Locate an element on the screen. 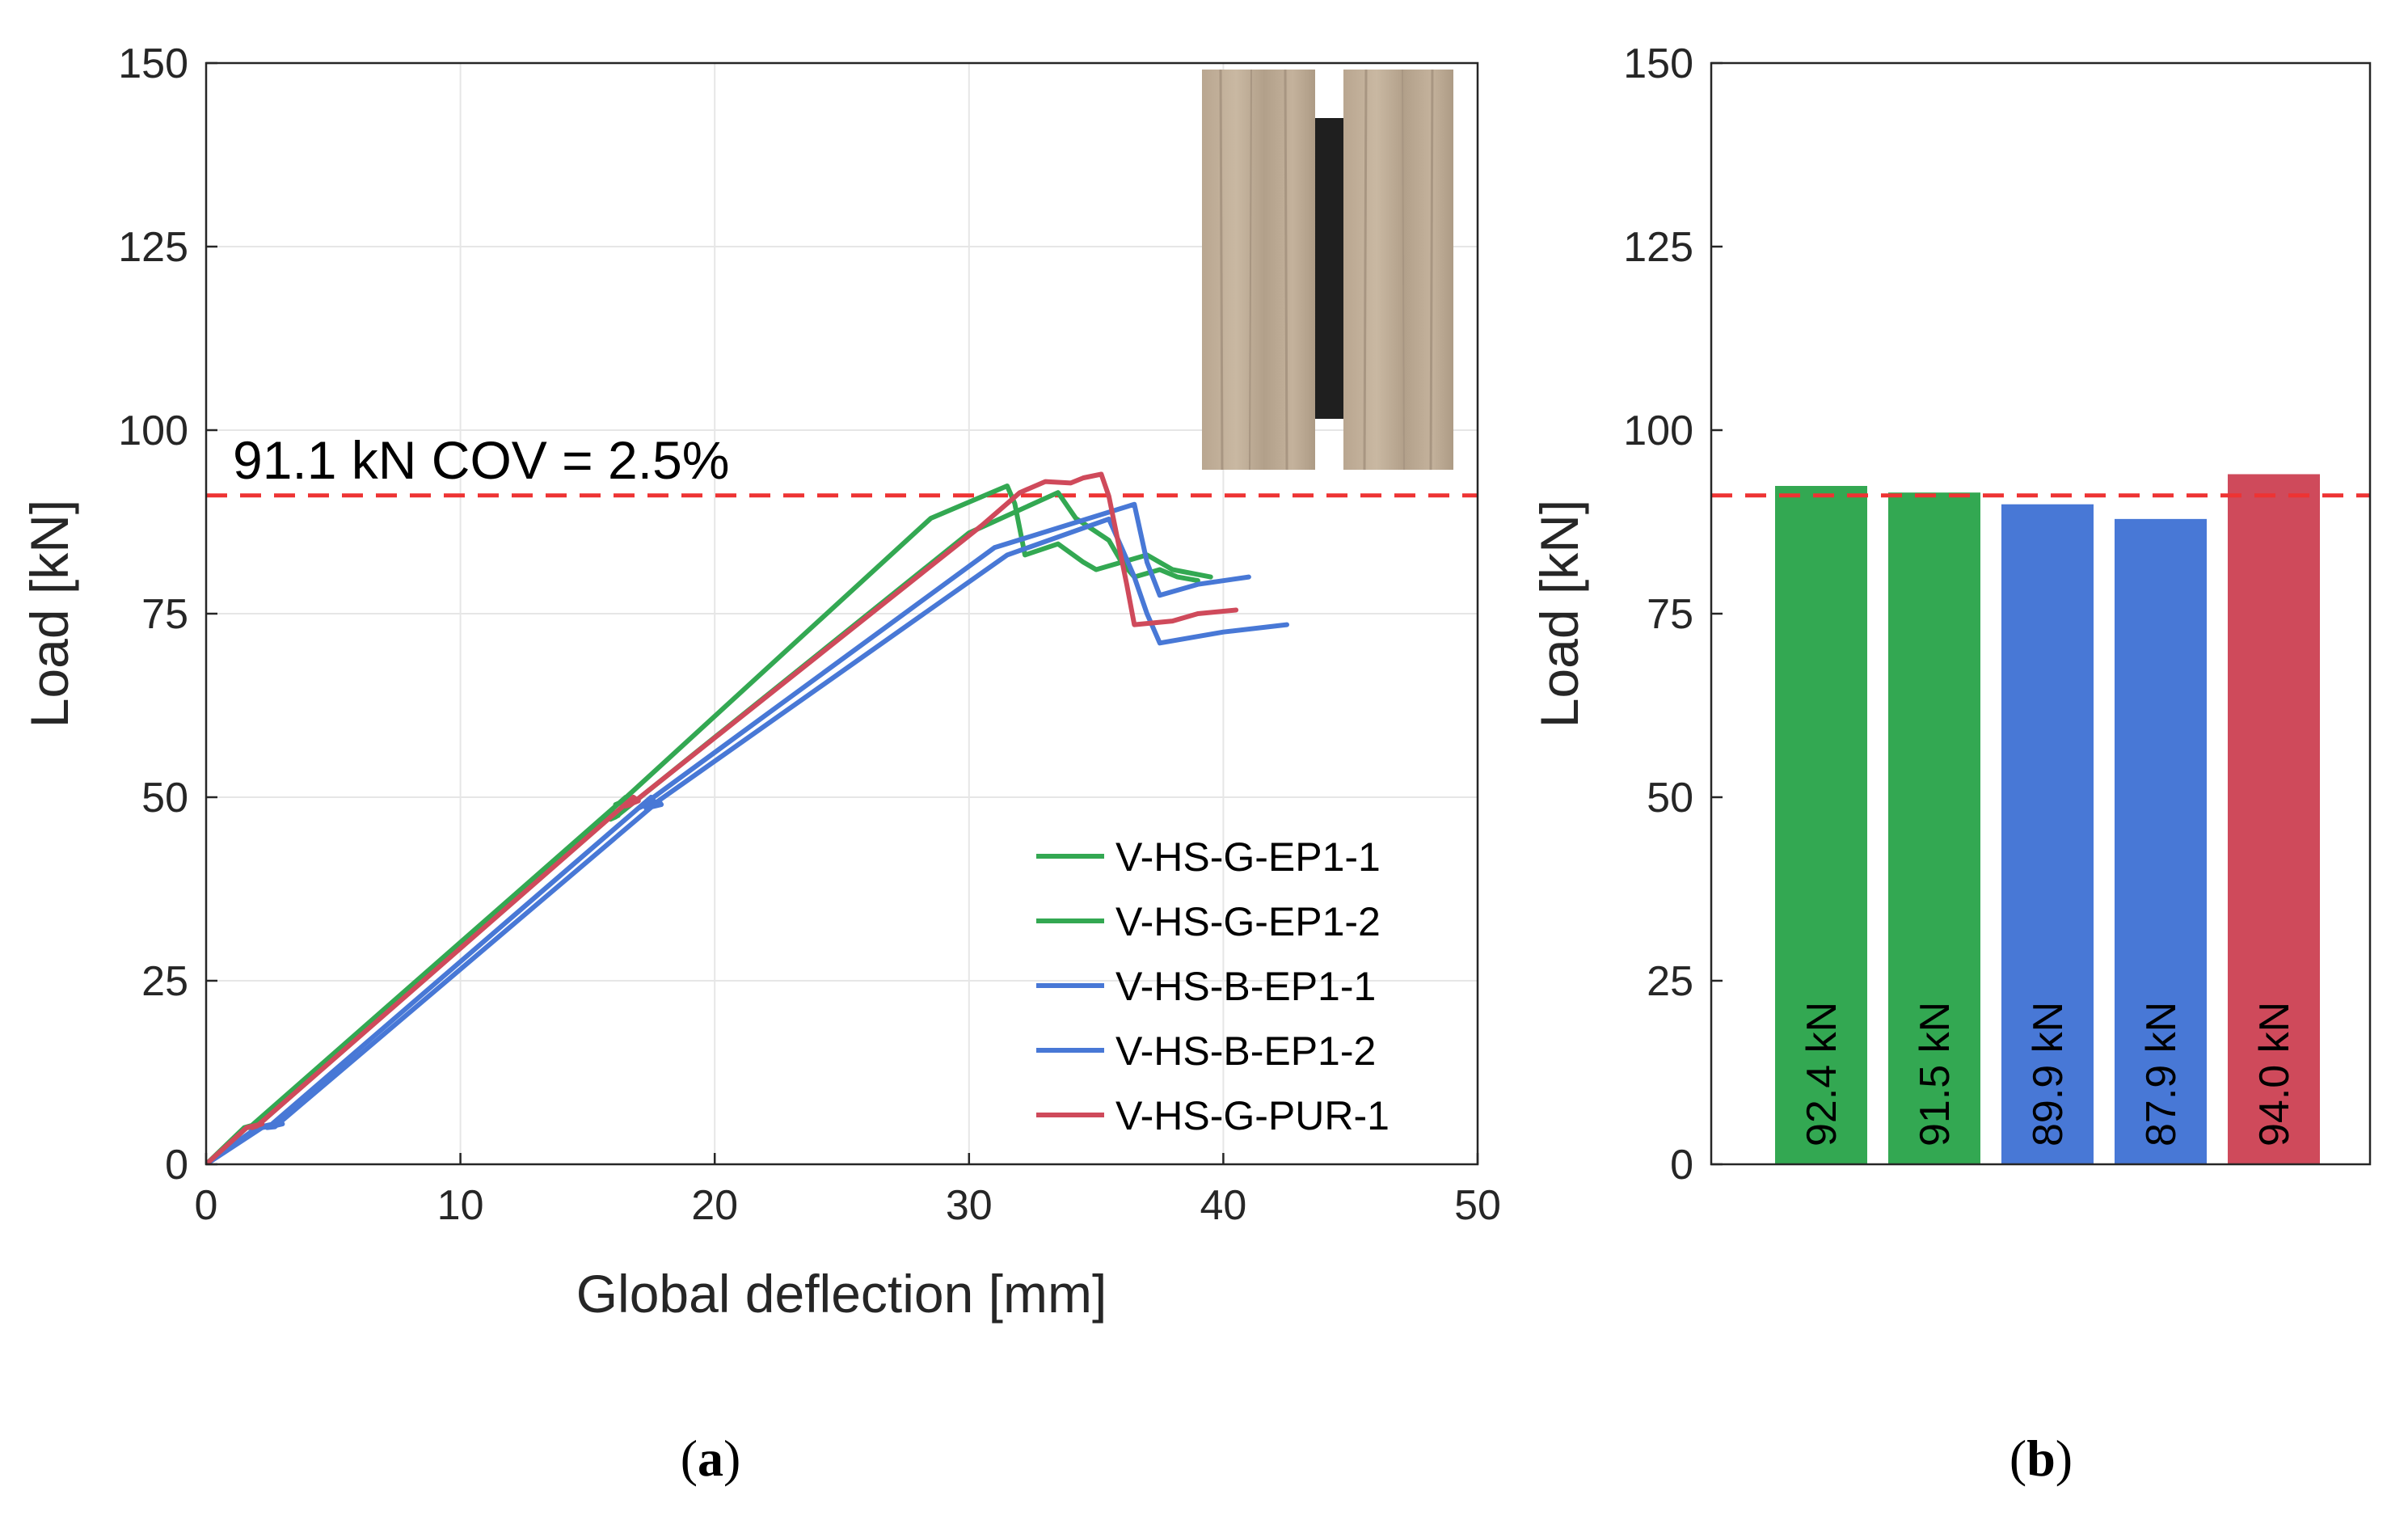 This screenshot has height=1516, width=2408. x-tick-label: 30 is located at coordinates (970, 1205).